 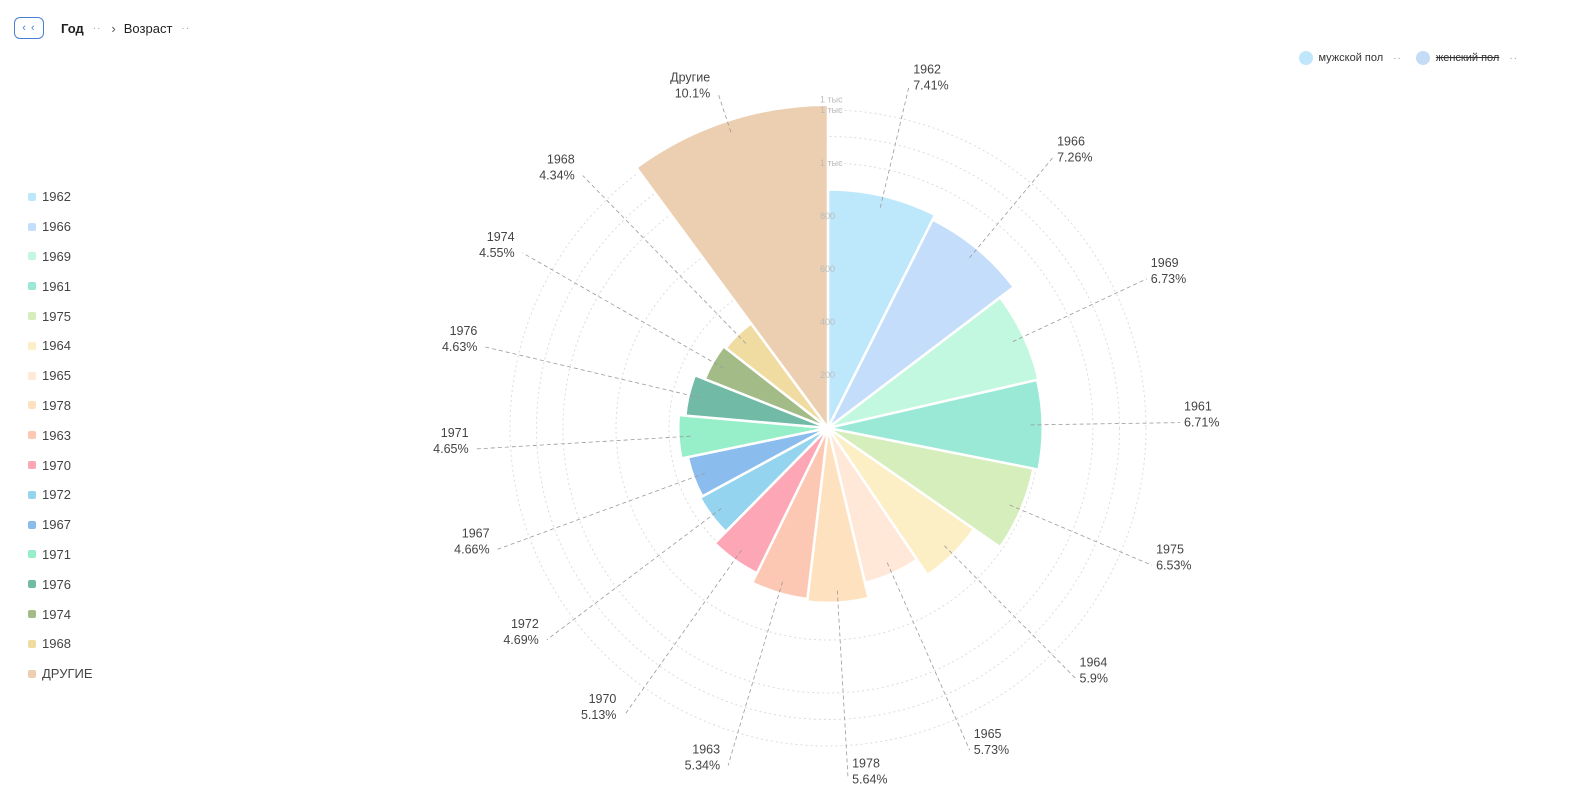 I want to click on slice-category-label: 1974, so click(x=501, y=237).